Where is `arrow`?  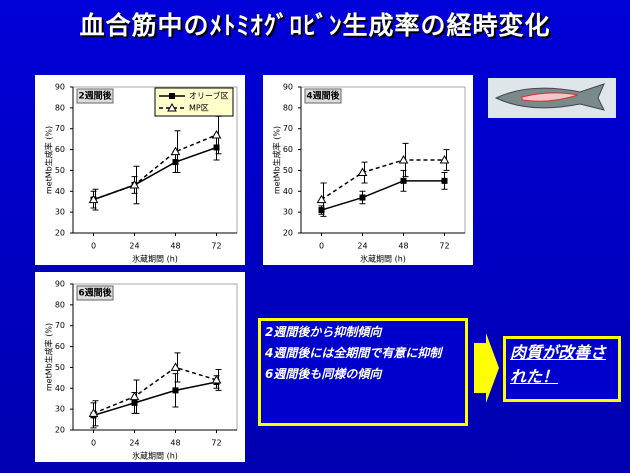
arrow is located at coordinates (486, 368).